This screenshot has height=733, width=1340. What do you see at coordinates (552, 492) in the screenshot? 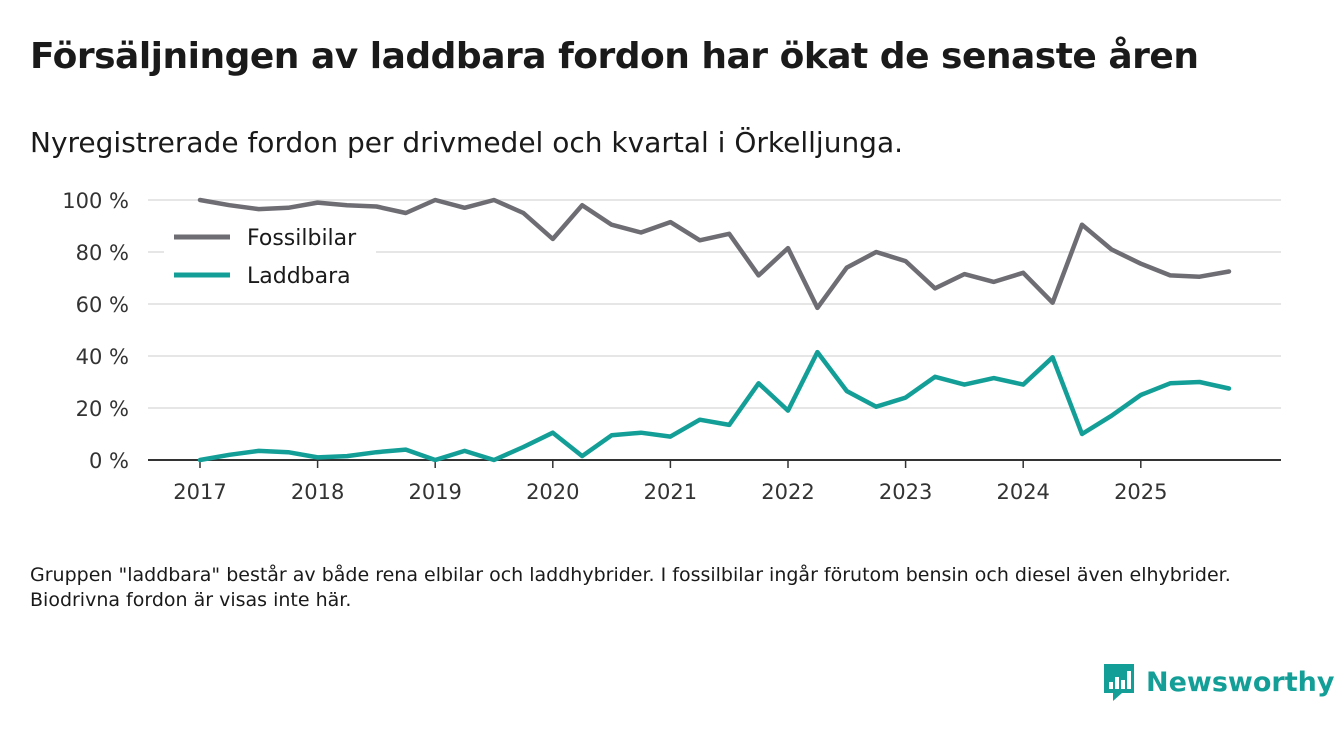
I see `x-tick-label: 2020` at bounding box center [552, 492].